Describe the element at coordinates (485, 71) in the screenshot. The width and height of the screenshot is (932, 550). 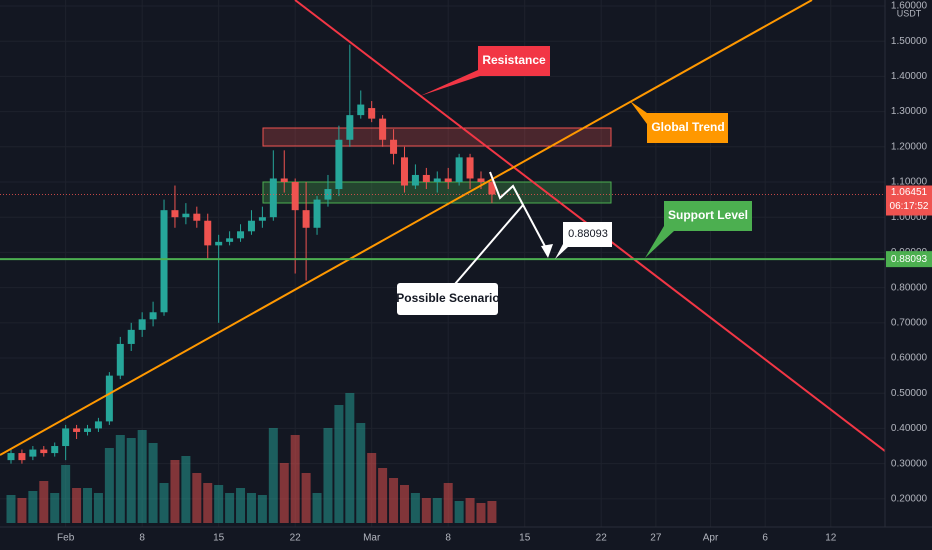
I see `resistance-callout` at that location.